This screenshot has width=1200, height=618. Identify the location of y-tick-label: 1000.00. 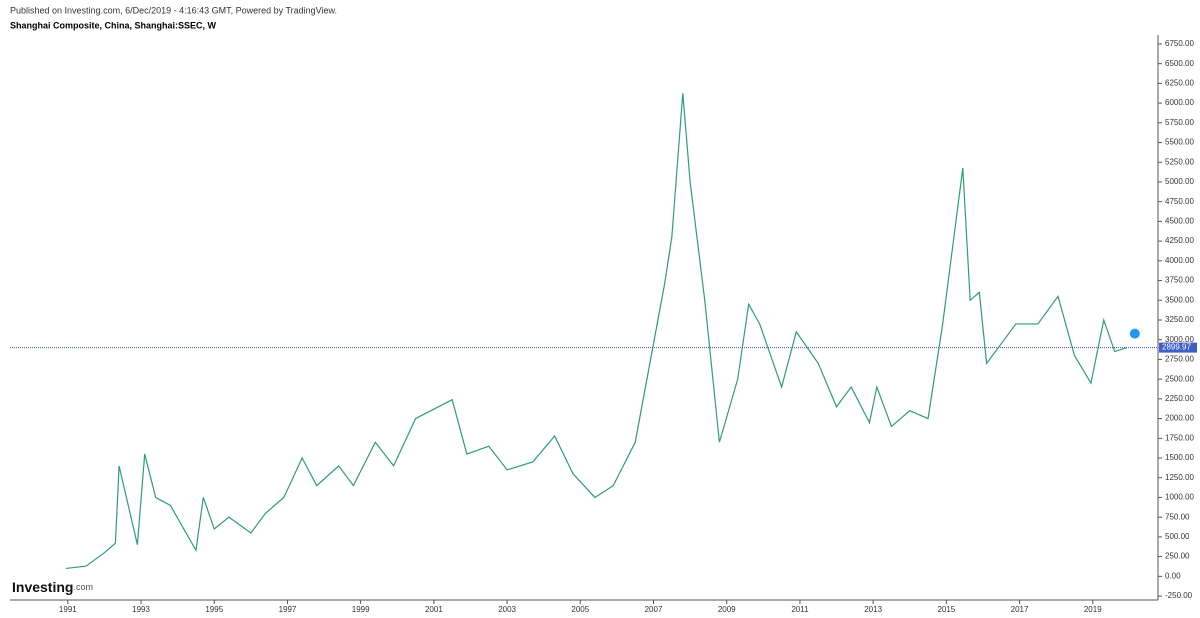
(1179, 497).